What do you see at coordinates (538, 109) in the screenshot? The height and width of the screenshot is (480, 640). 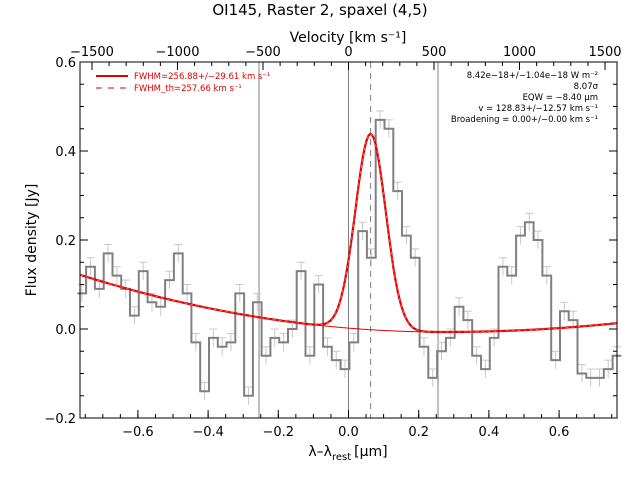 I see `annotation-velocity: v = 128.83+/−12.57 km s⁻¹` at bounding box center [538, 109].